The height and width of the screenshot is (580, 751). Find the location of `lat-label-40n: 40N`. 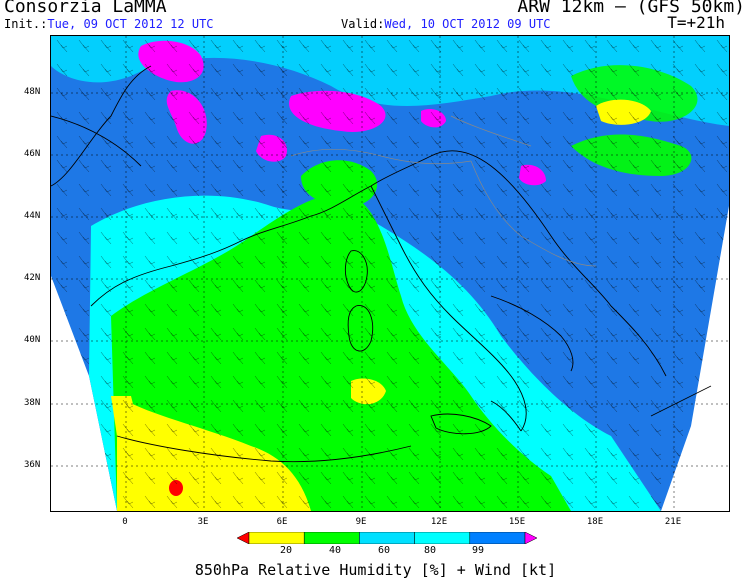

lat-label-40n: 40N is located at coordinates (32, 340).